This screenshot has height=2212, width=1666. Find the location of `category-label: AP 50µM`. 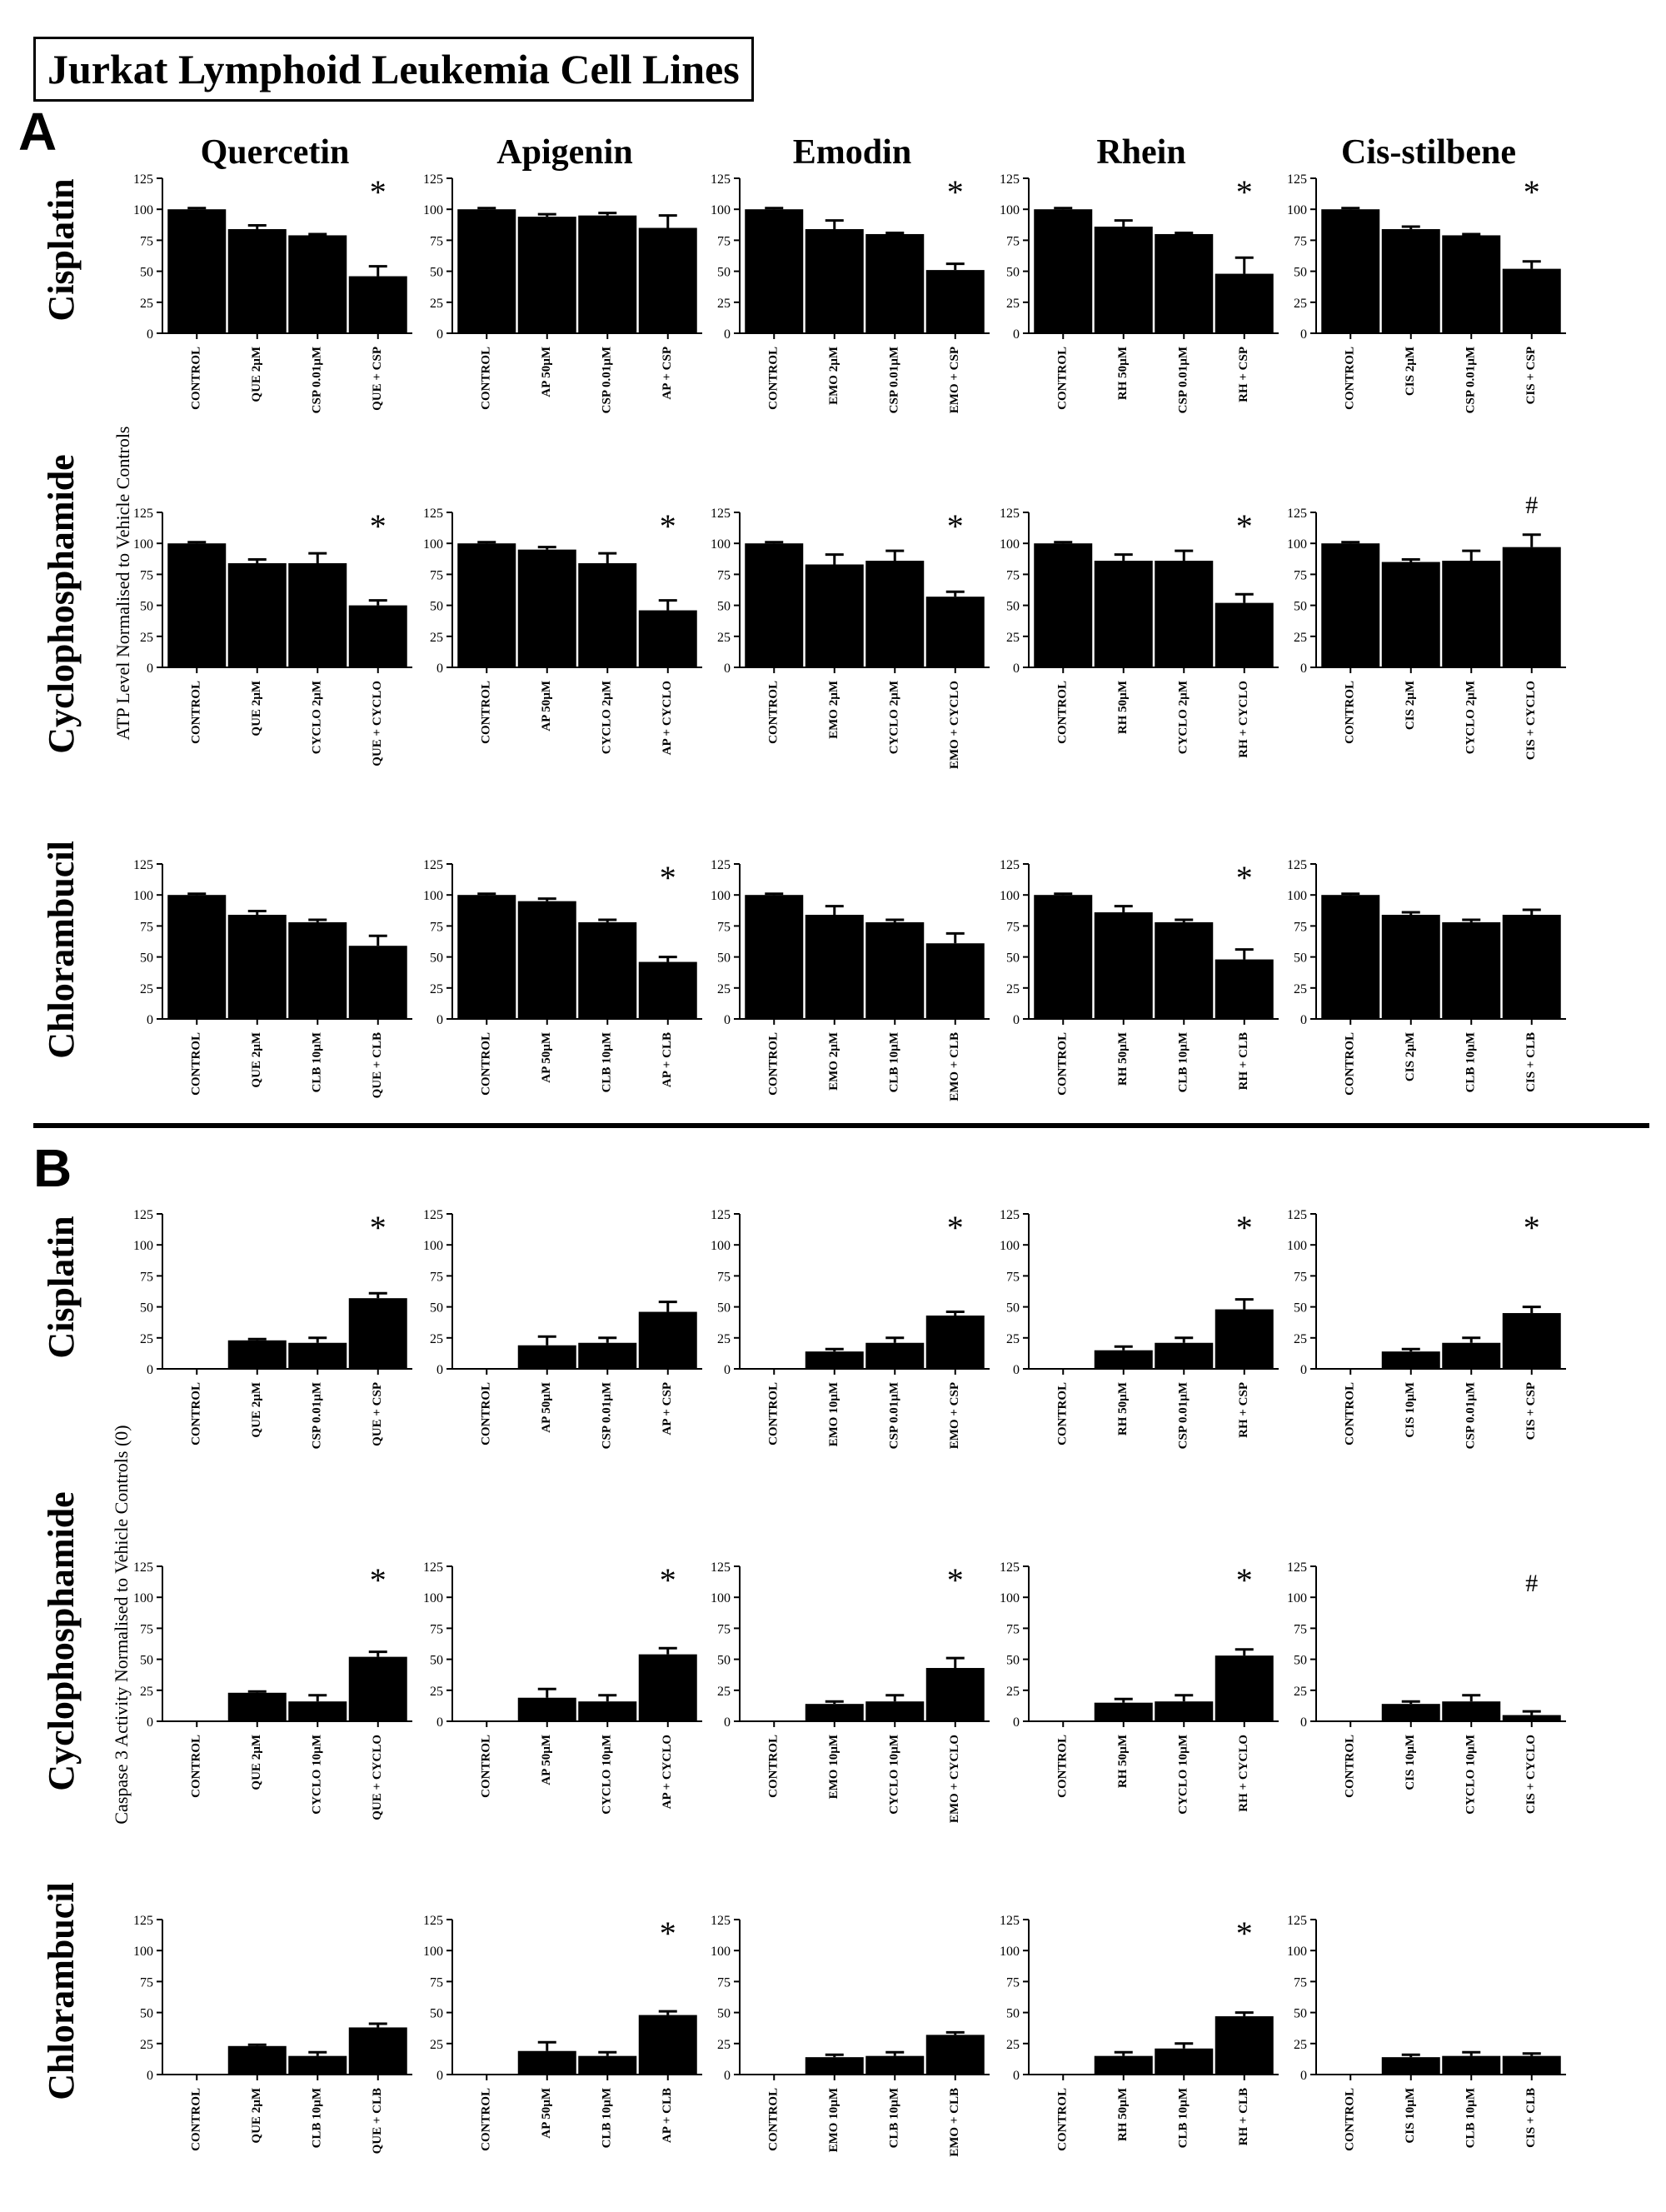

category-label: AP 50µM is located at coordinates (546, 1058).